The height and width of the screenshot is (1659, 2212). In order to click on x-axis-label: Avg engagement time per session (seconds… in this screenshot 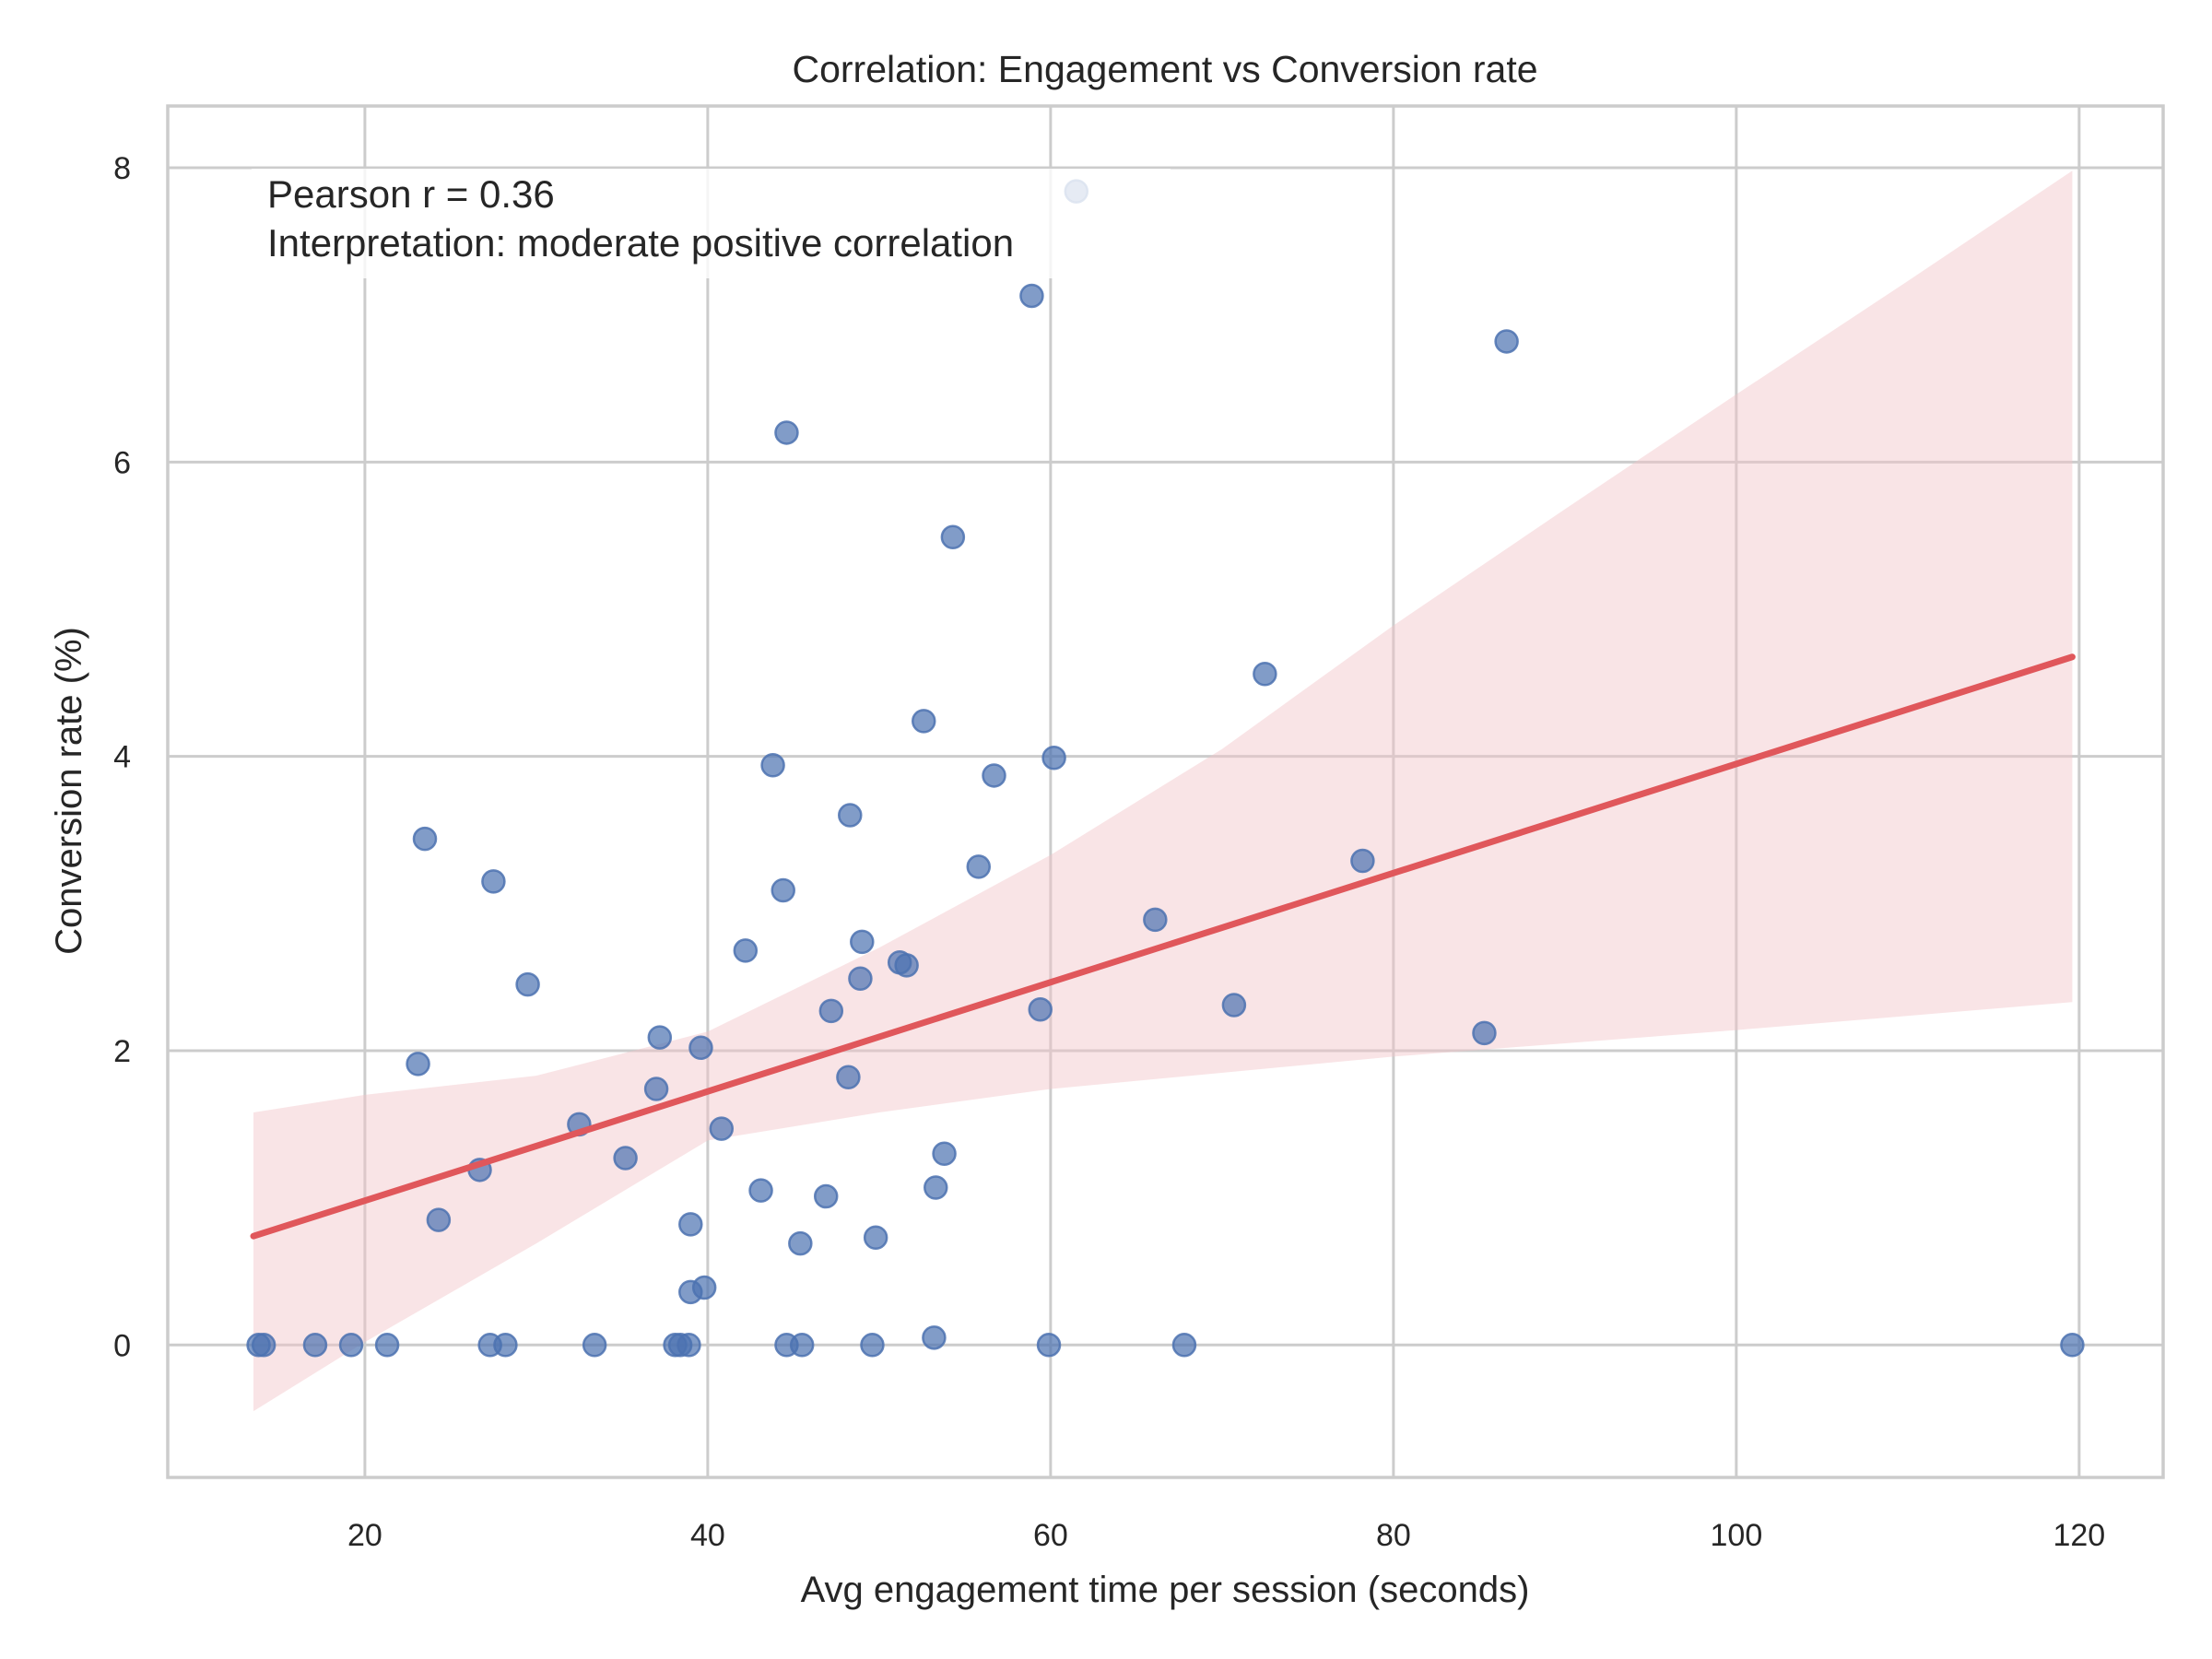, I will do `click(1165, 1590)`.